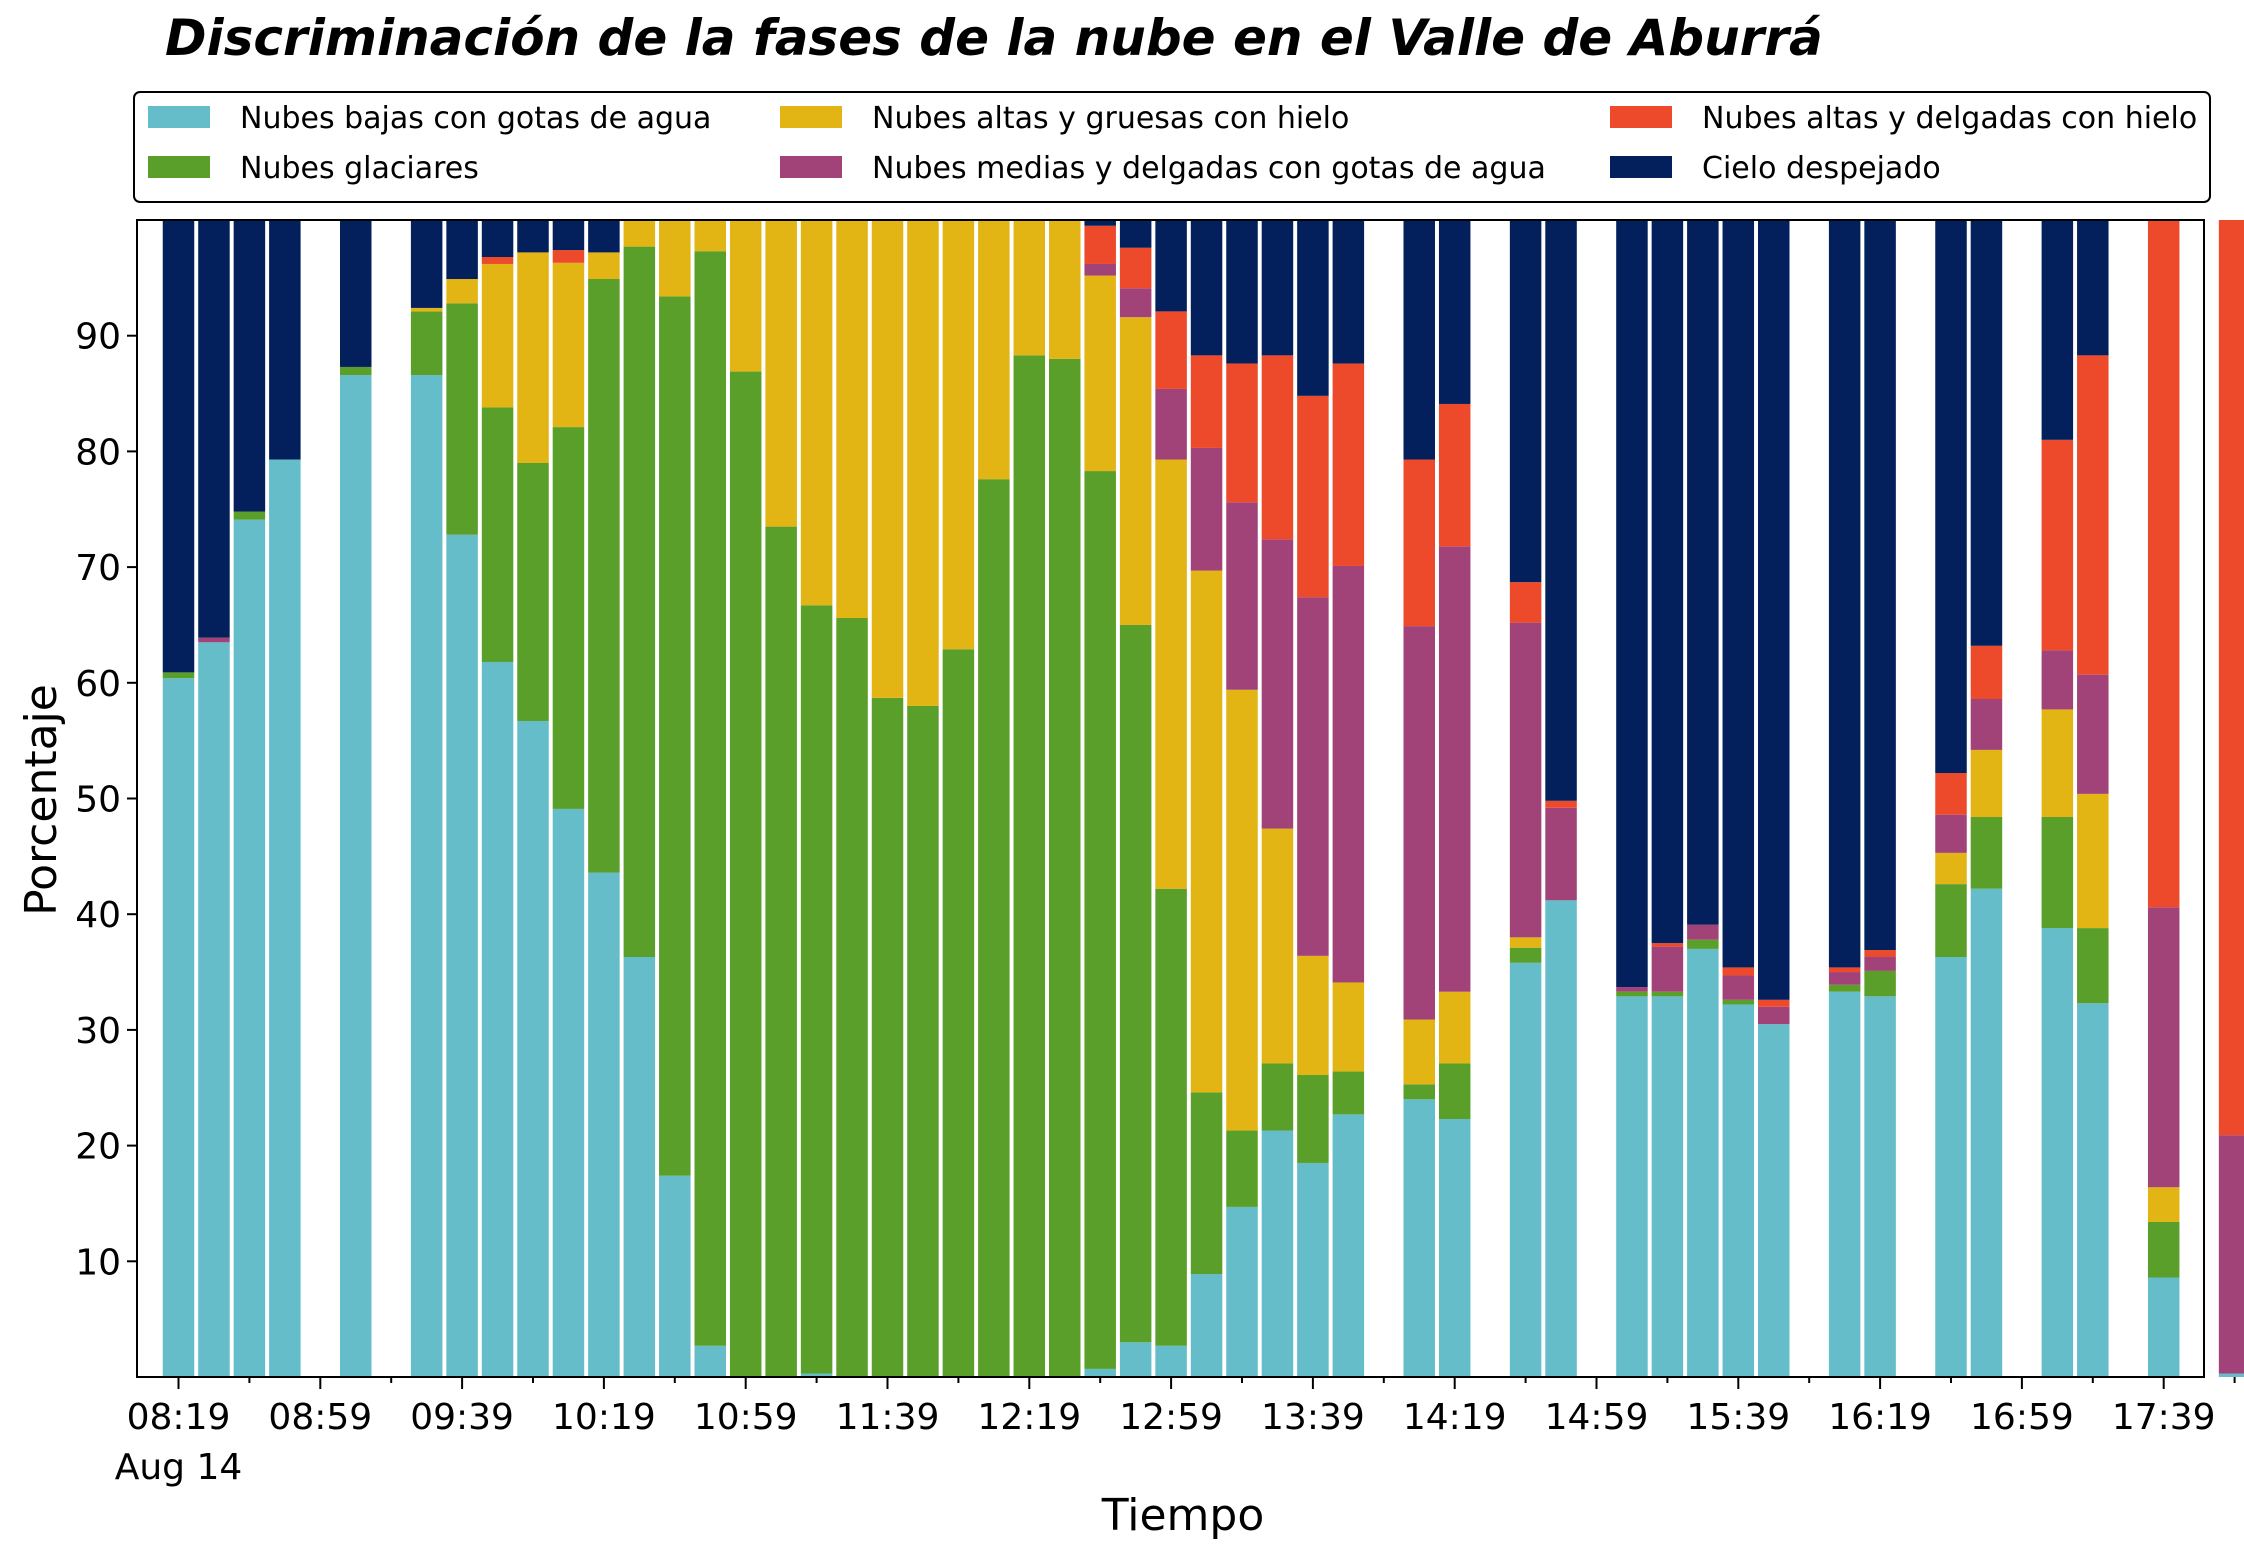  What do you see at coordinates (98, 452) in the screenshot?
I see `y-tick-label: 80` at bounding box center [98, 452].